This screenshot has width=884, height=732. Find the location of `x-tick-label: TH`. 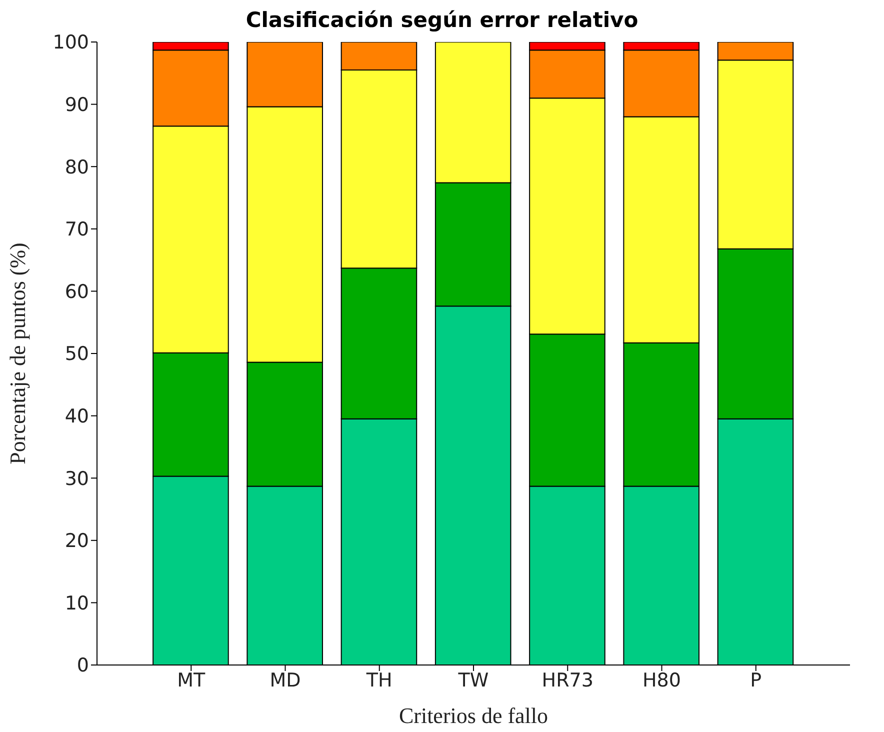

x-tick-label: TH is located at coordinates (378, 680).